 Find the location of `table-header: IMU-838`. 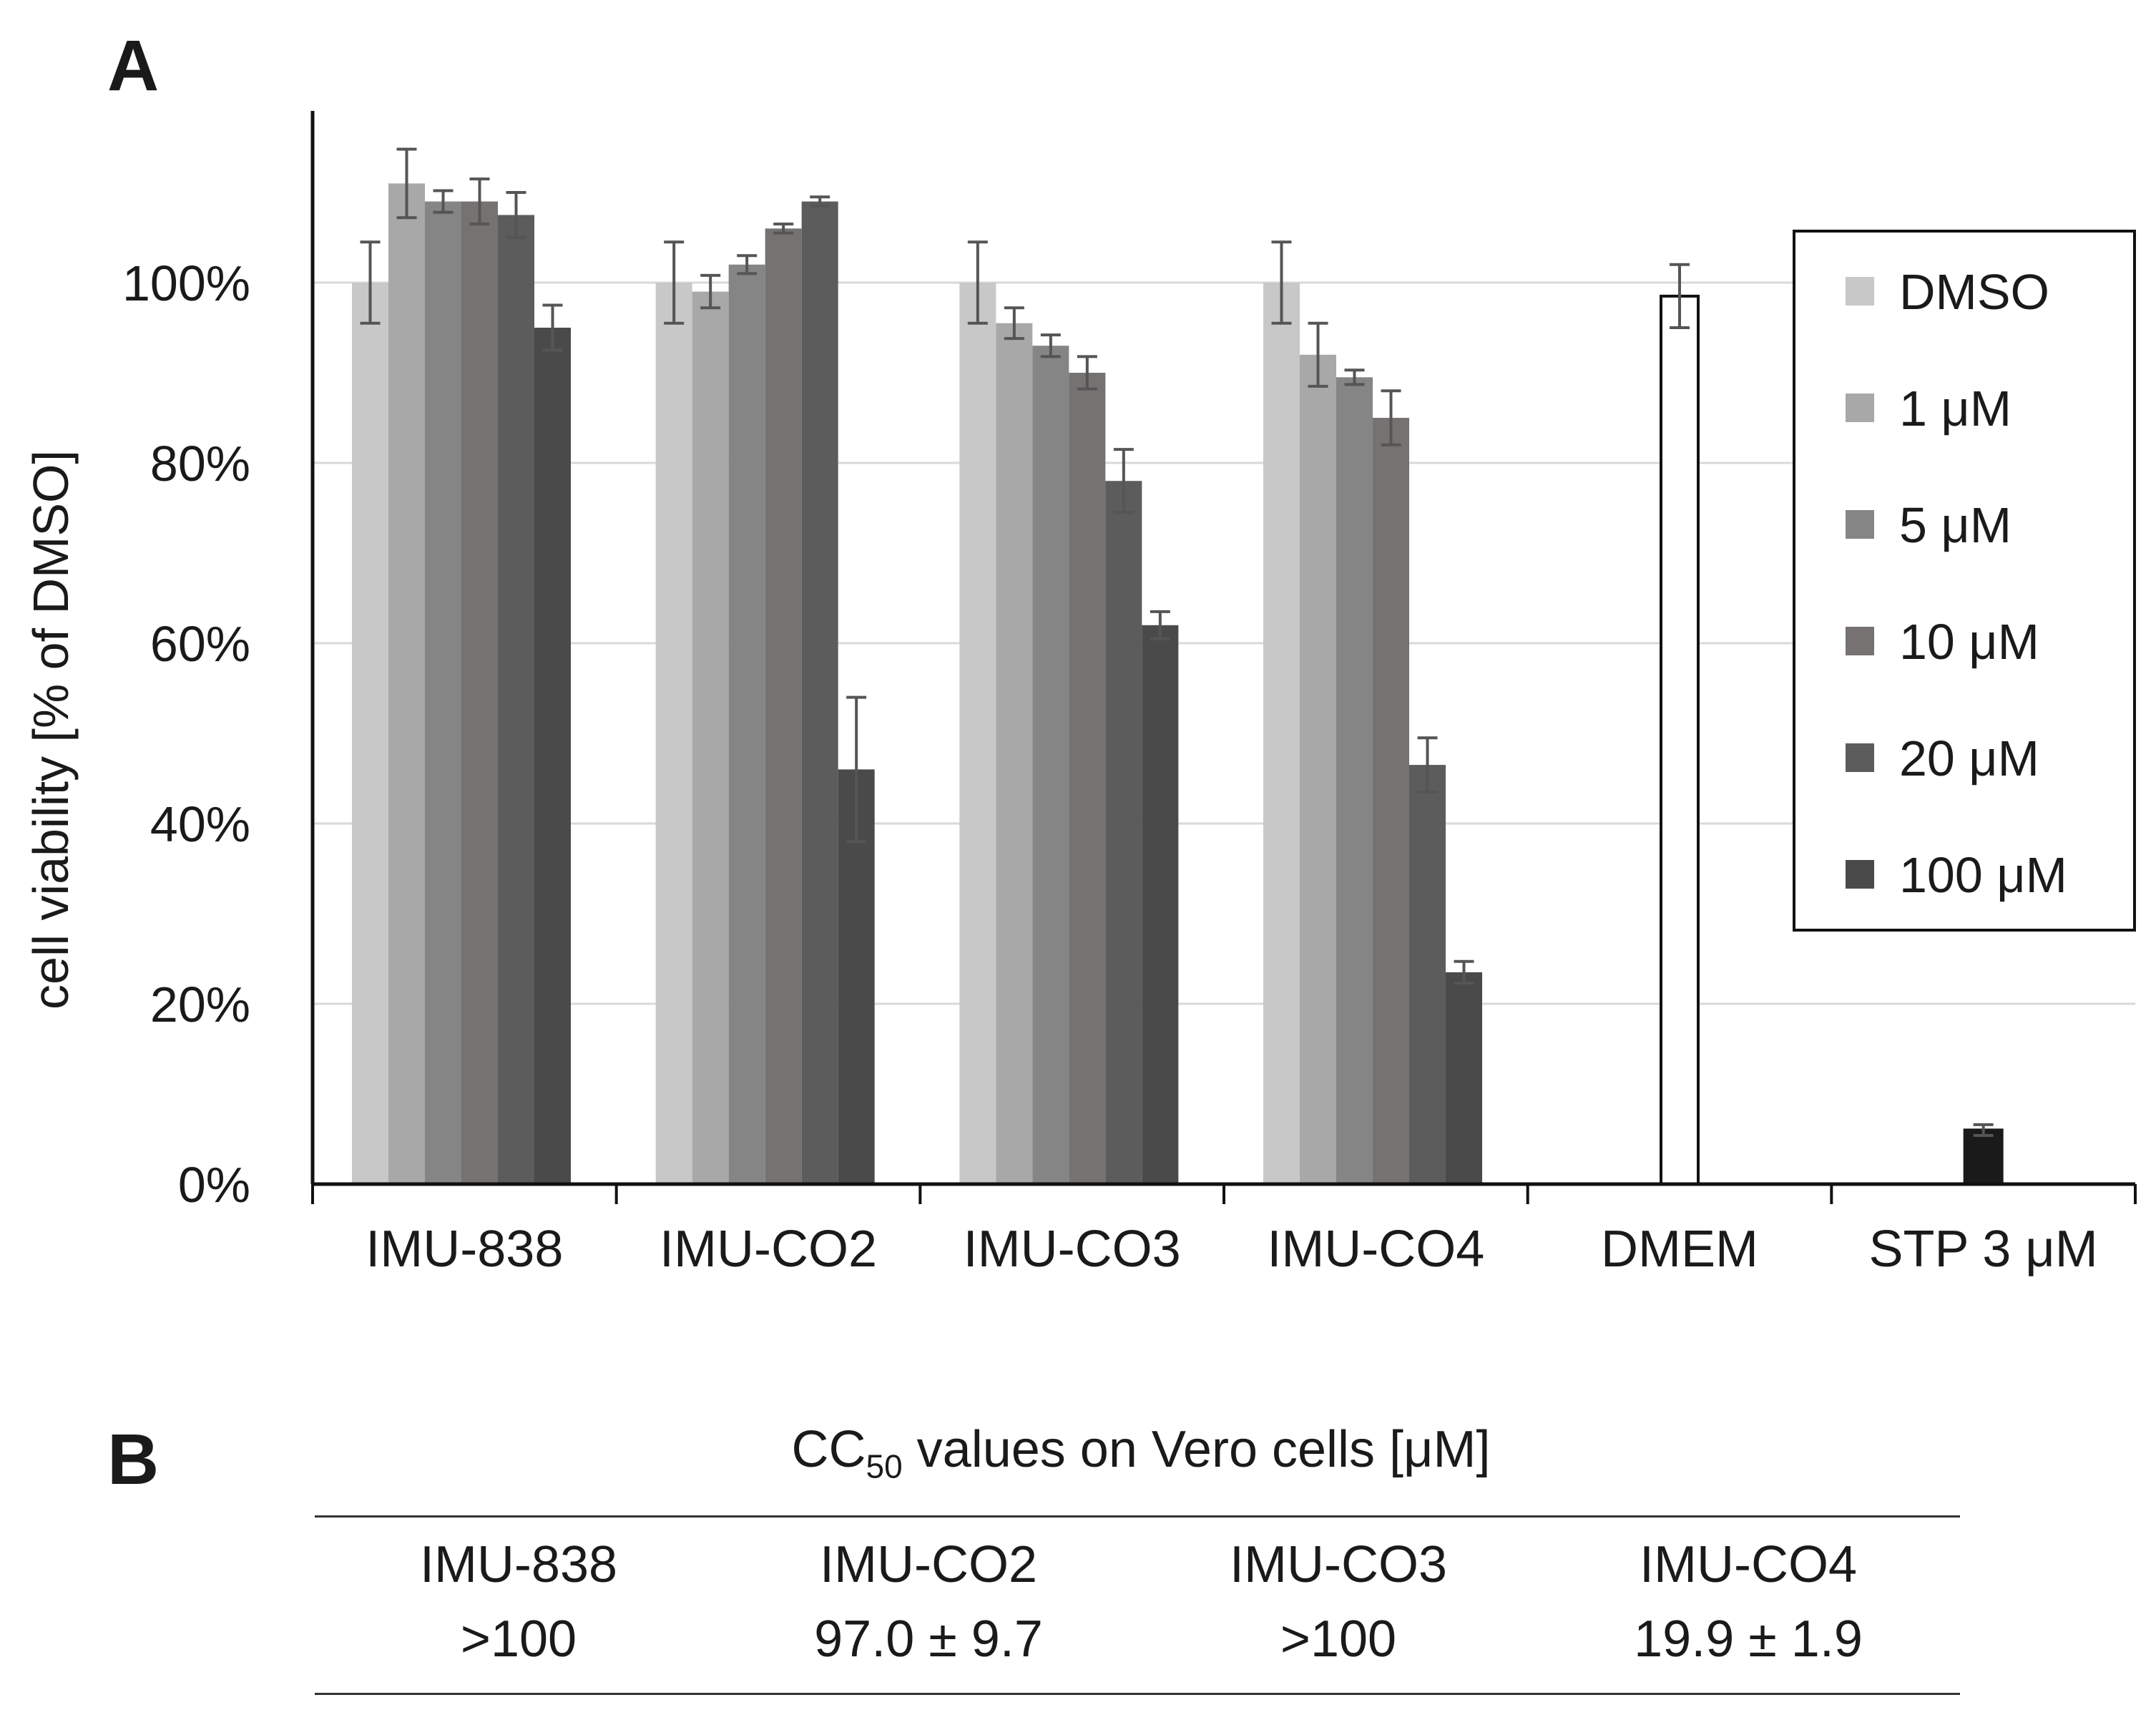

table-header: IMU-838 is located at coordinates (519, 1564).